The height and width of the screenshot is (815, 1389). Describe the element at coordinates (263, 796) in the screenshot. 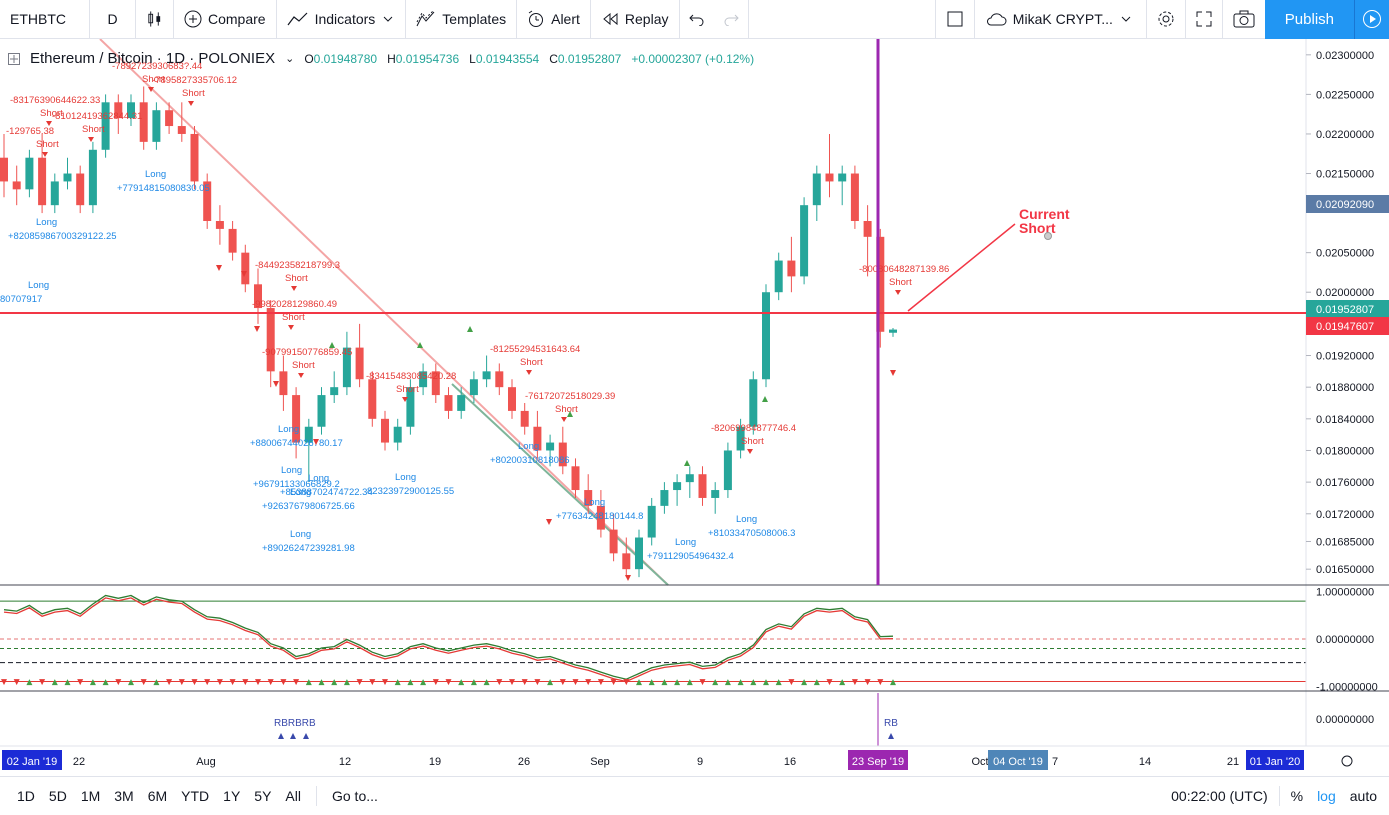

I see `range-button: 5Y` at that location.